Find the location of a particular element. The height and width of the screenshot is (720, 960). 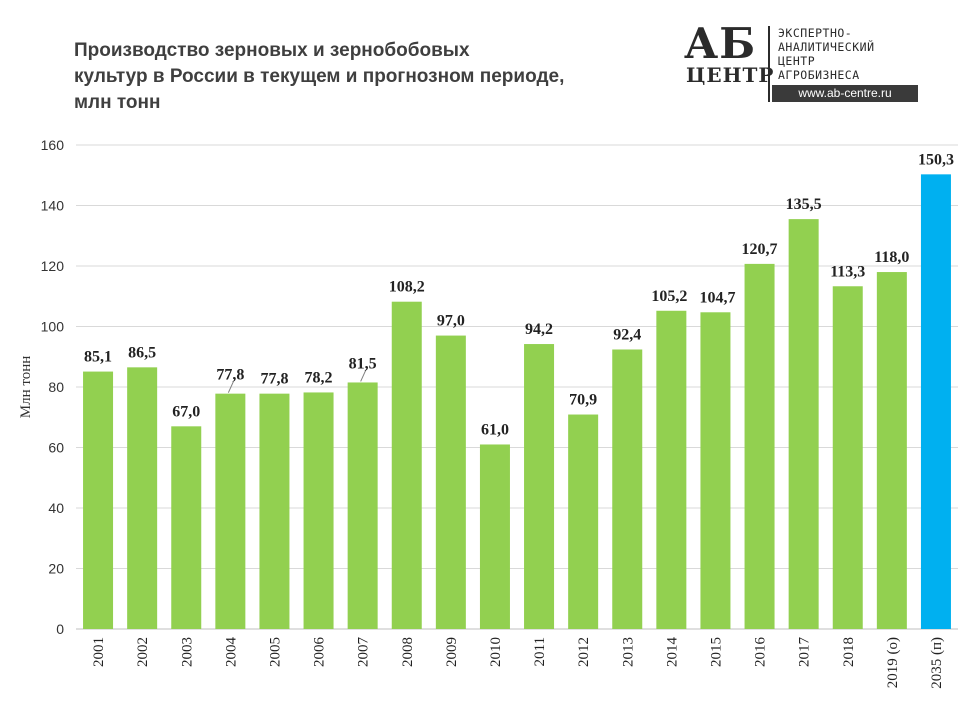

bar-2035 (п) is located at coordinates (935, 401).